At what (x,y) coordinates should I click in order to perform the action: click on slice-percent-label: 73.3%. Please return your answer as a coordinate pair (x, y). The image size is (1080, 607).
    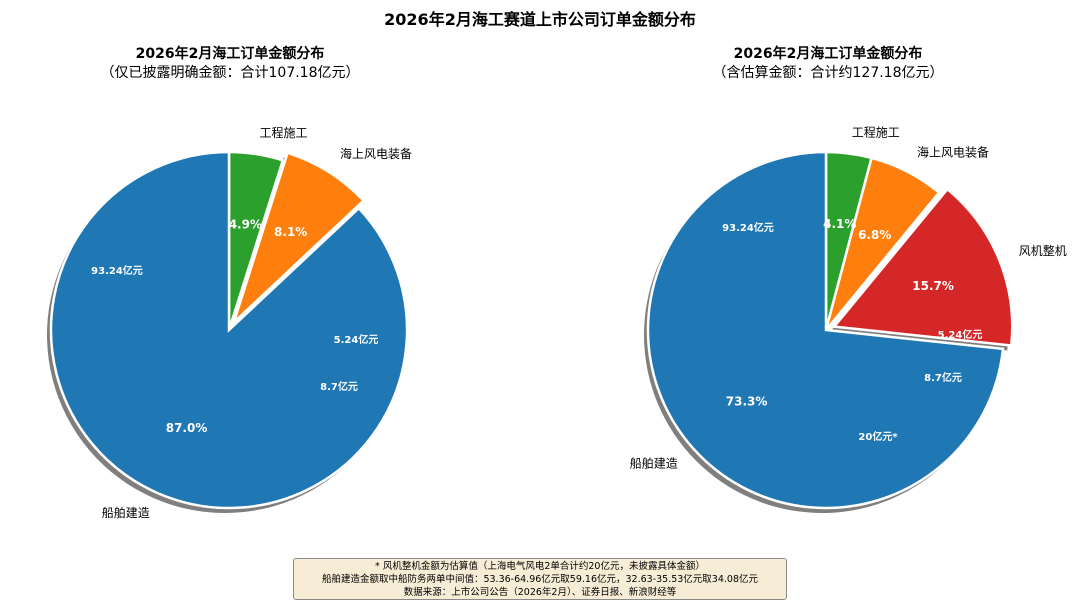
    Looking at the image, I should click on (747, 401).